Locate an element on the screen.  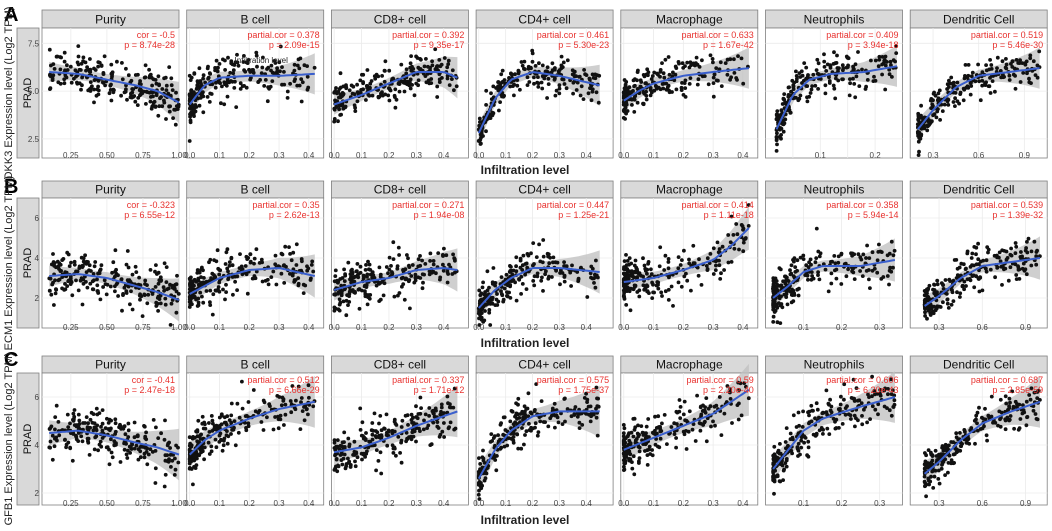
x-tick-label: 0.1 is located at coordinates (220, 327).